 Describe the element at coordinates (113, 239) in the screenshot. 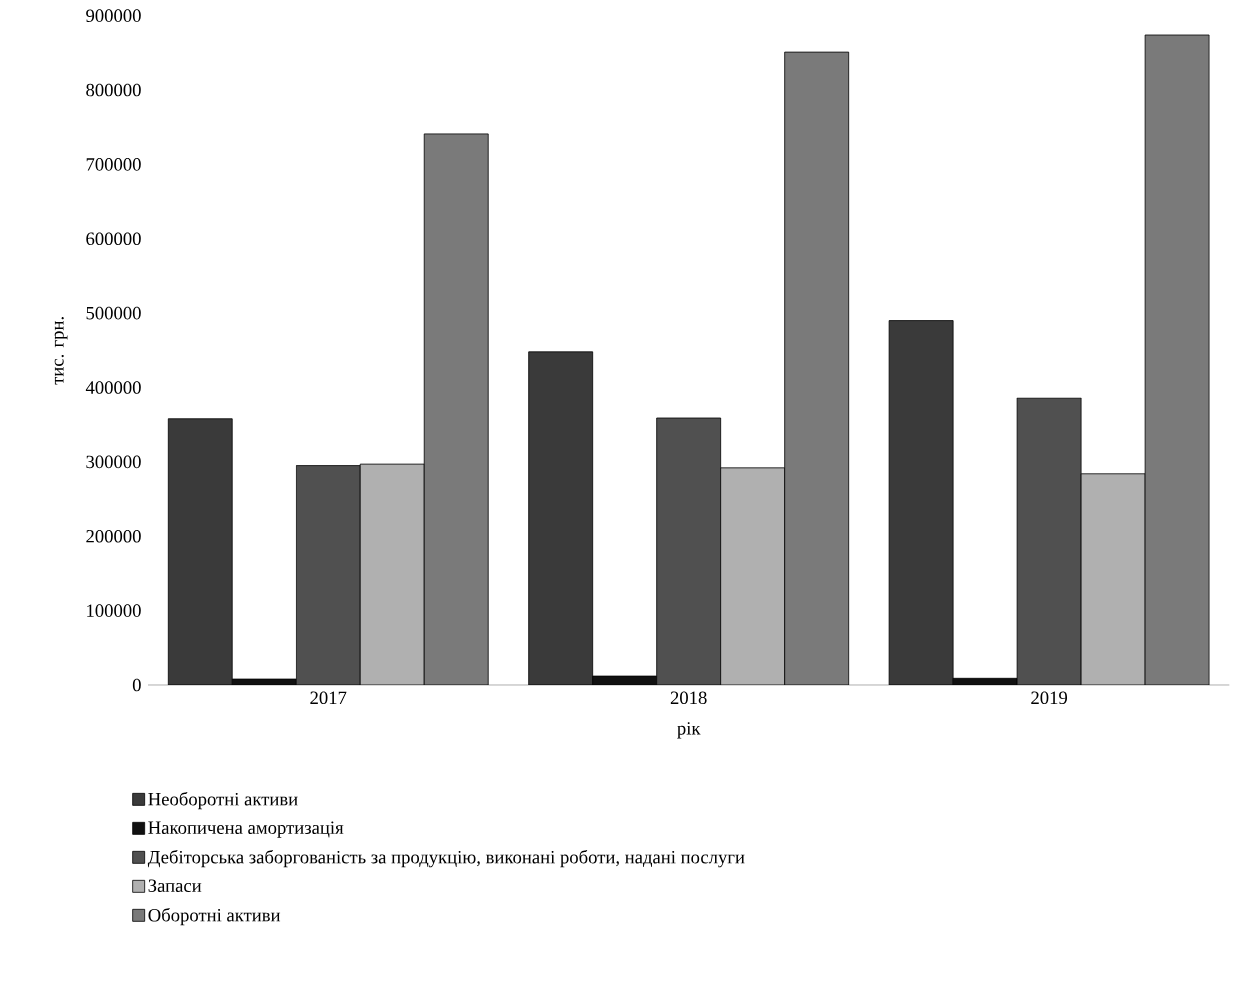

I see `y-tick-label: 600000` at that location.